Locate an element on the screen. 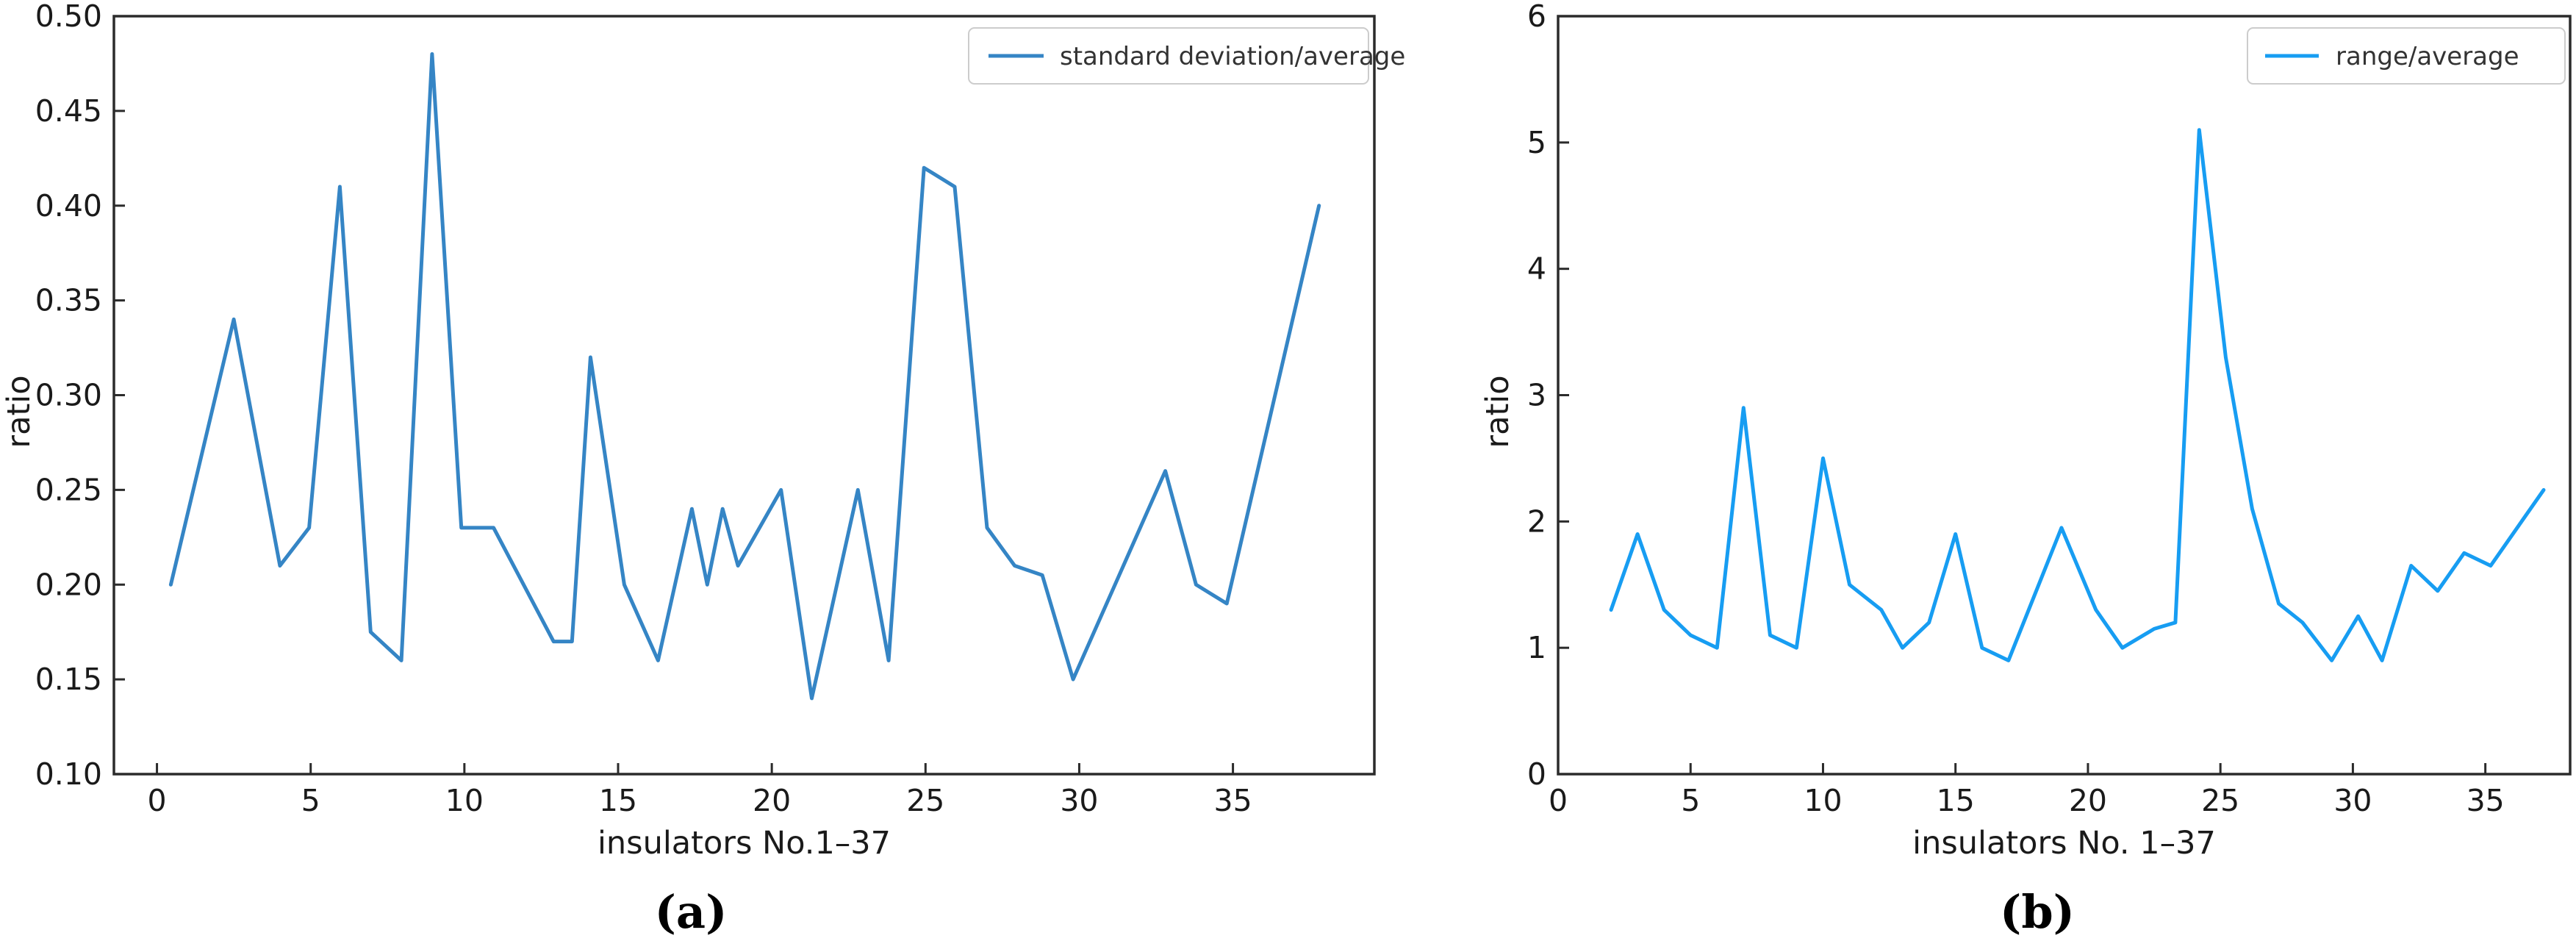  chart-b-x-tick-label: 20 is located at coordinates (2088, 800).